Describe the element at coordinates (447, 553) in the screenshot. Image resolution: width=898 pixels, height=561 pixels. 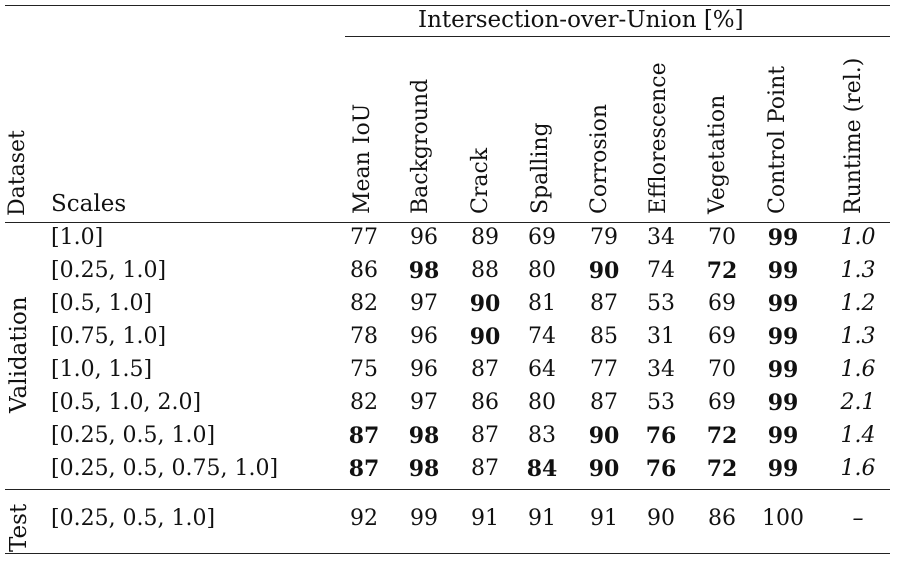
I see `bottom-rule` at that location.